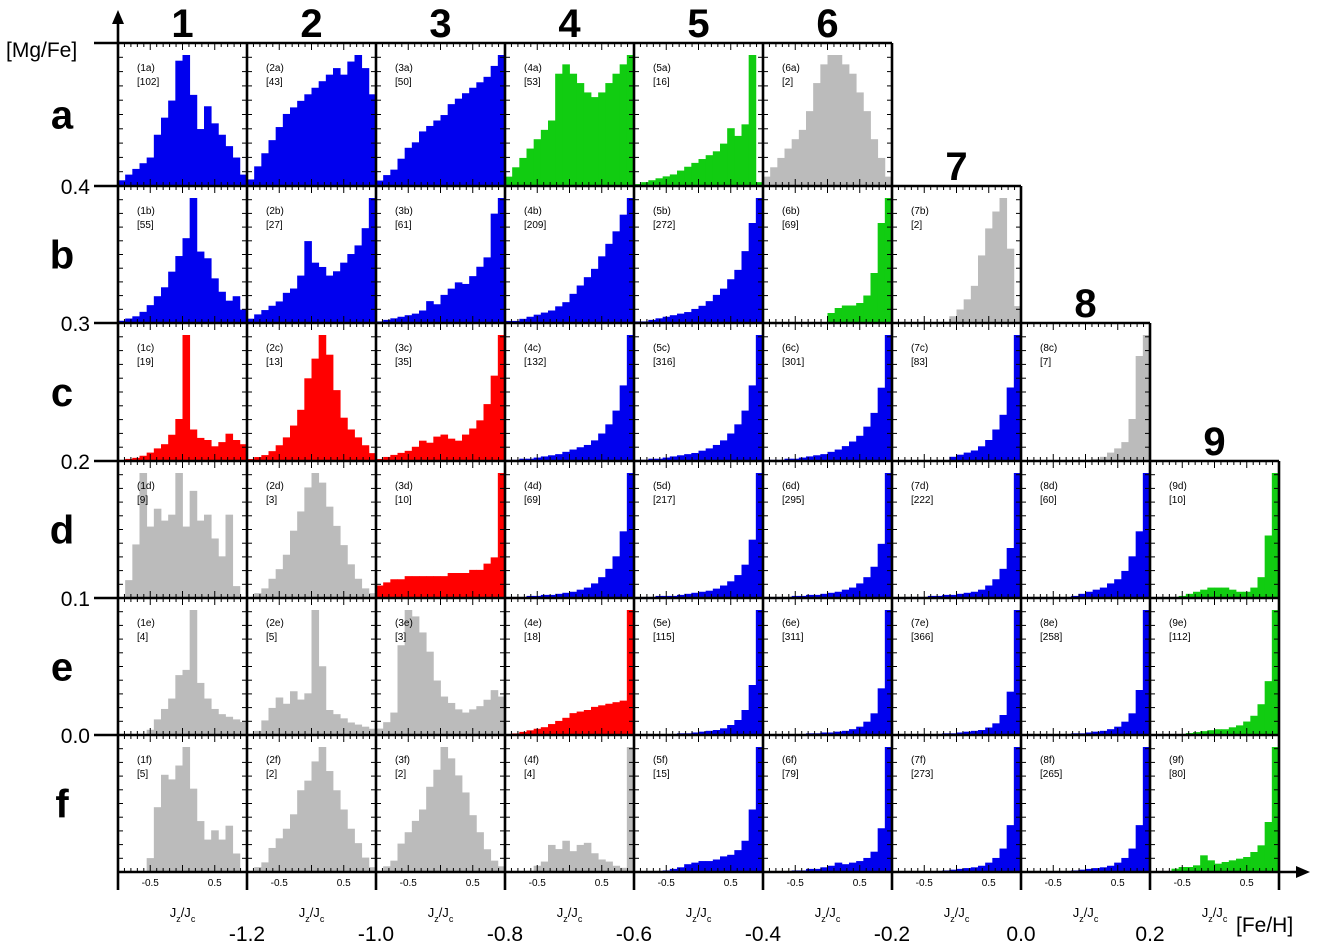 The width and height of the screenshot is (1335, 947). I want to click on row-label: c, so click(62, 393).